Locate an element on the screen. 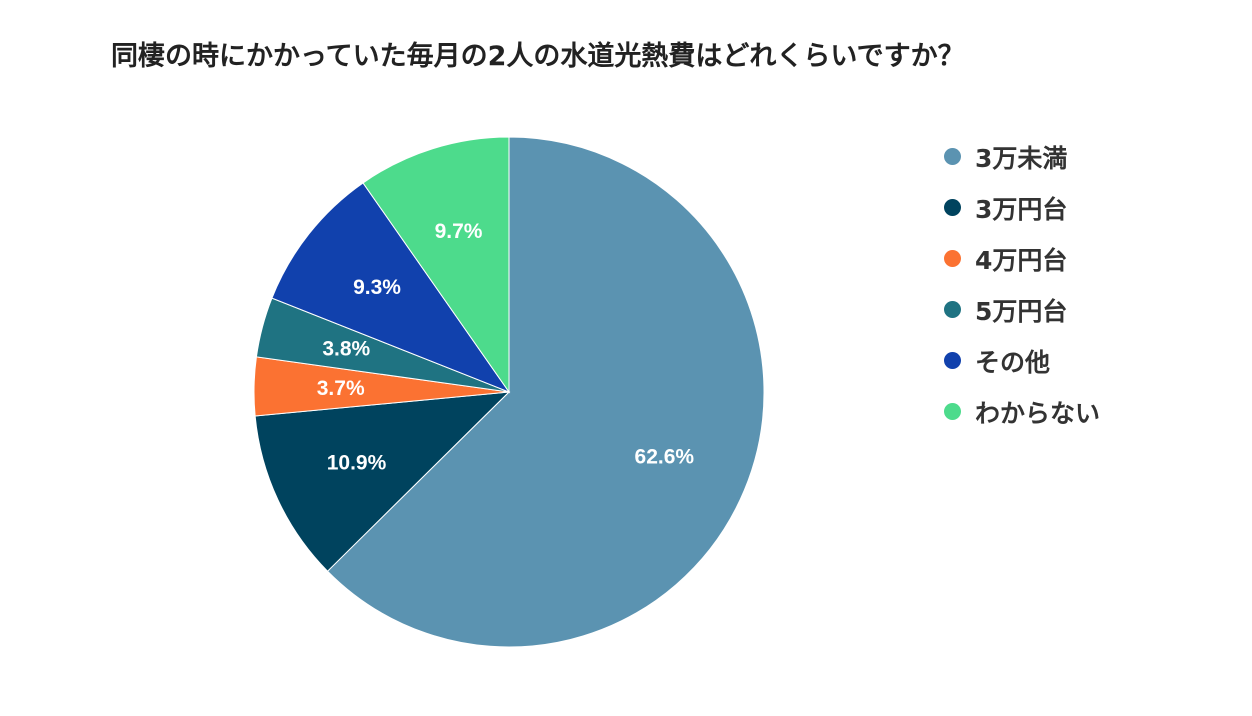  legend-item-1: 3万円台 is located at coordinates (1022, 207).